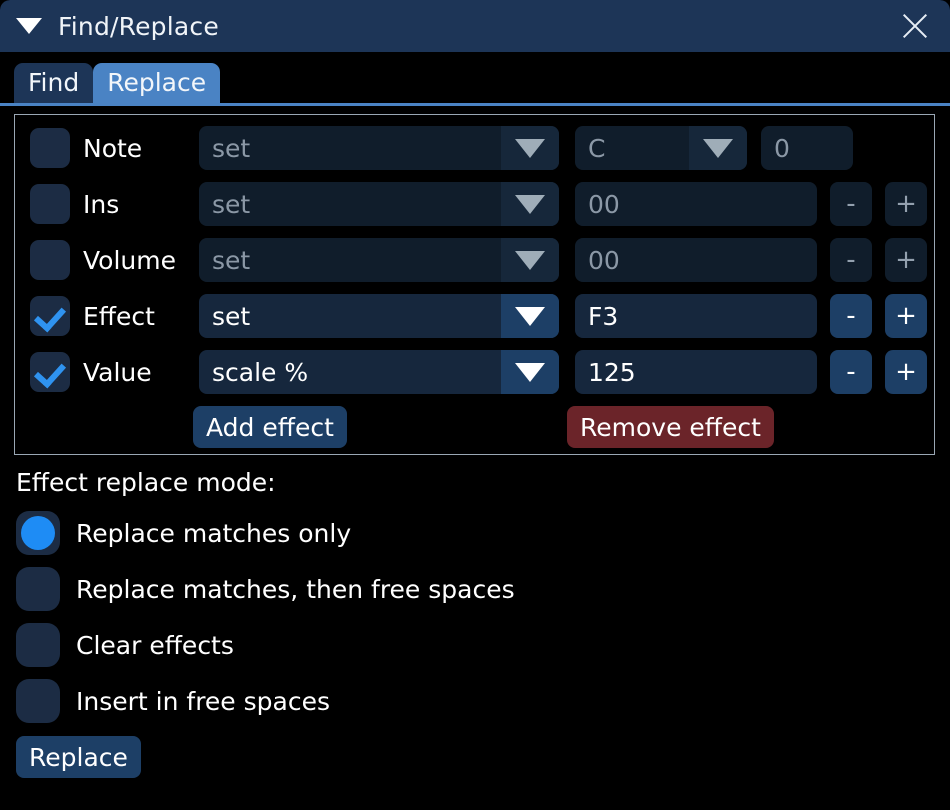 The image size is (950, 810). I want to click on value-increment-button: +, so click(906, 372).